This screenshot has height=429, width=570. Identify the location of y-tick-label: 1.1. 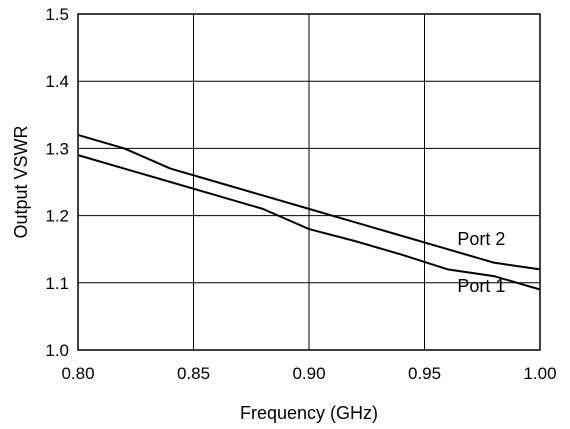
(57, 283).